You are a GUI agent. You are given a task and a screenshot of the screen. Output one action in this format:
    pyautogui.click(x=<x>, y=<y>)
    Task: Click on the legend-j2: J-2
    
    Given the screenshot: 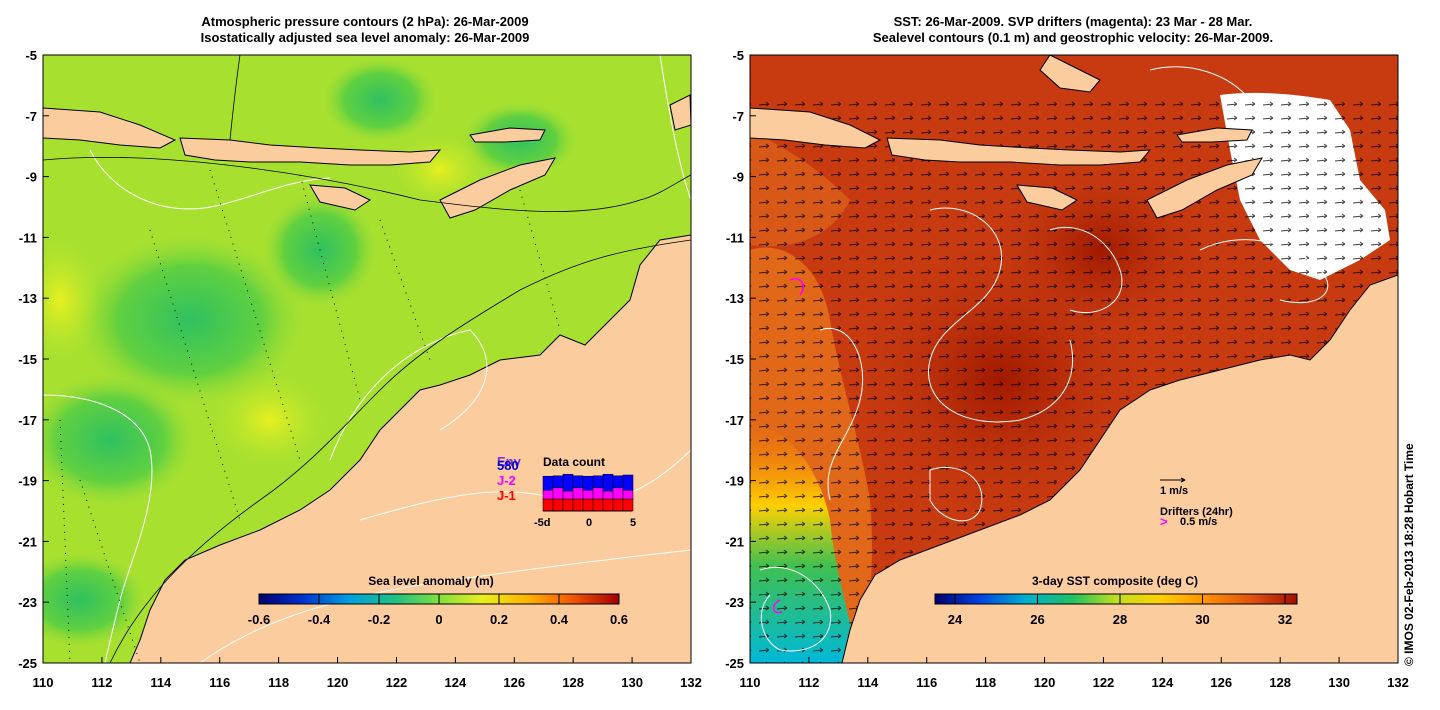 What is the action you would take?
    pyautogui.click(x=506, y=480)
    